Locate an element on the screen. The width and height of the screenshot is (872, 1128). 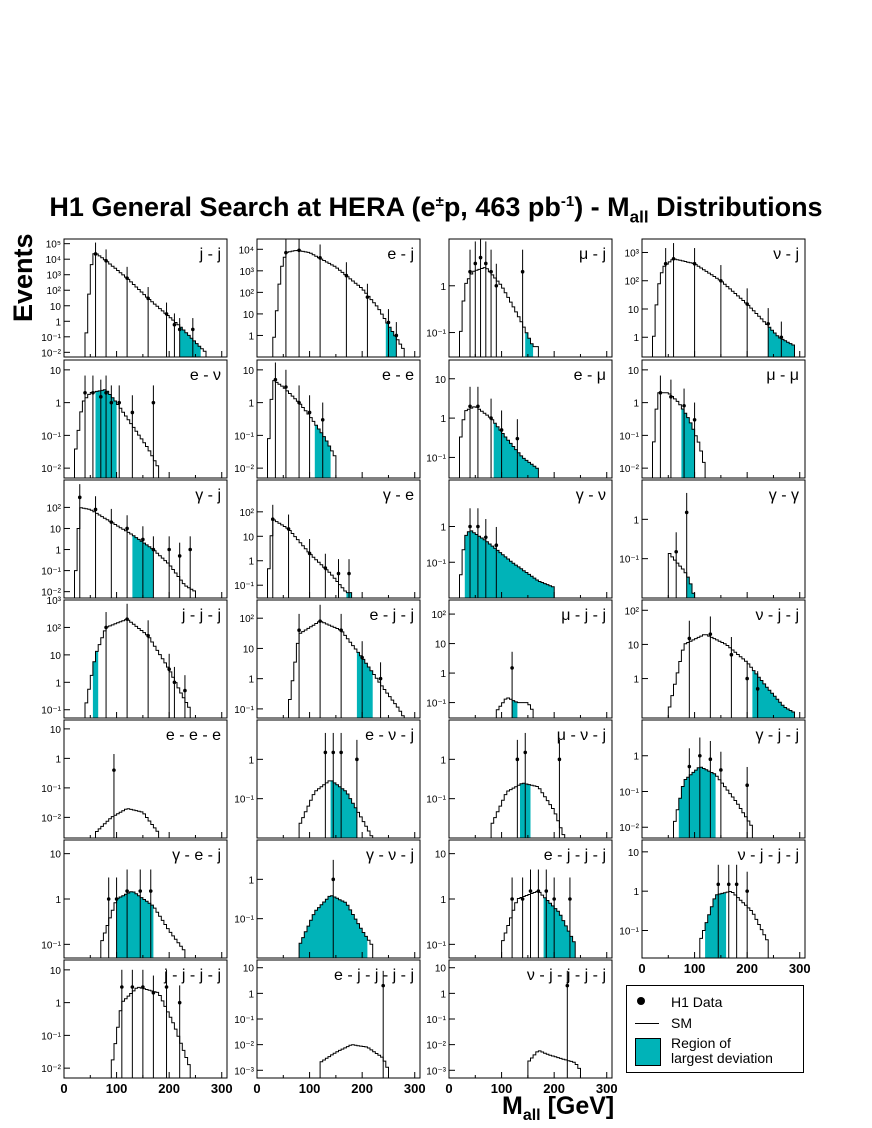
region-fill is located at coordinates (690, 587).